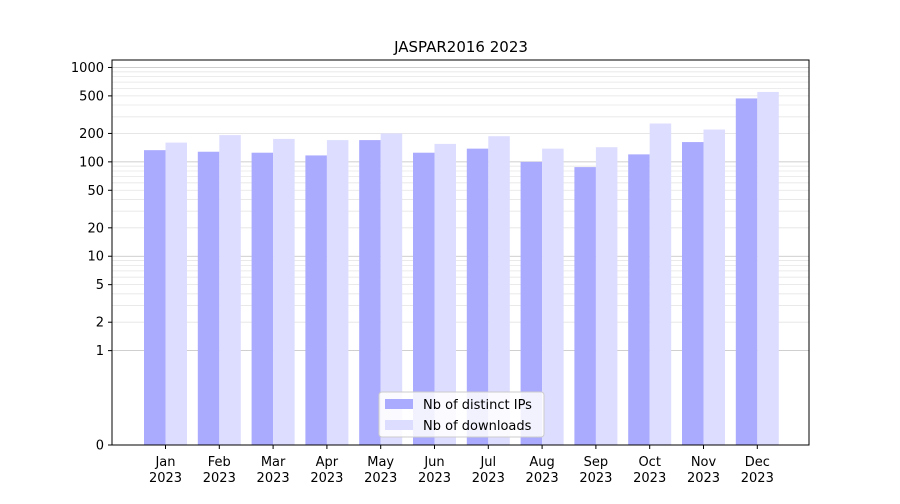 This screenshot has height=504, width=900. What do you see at coordinates (100, 285) in the screenshot?
I see `y-tick-label: 5` at bounding box center [100, 285].